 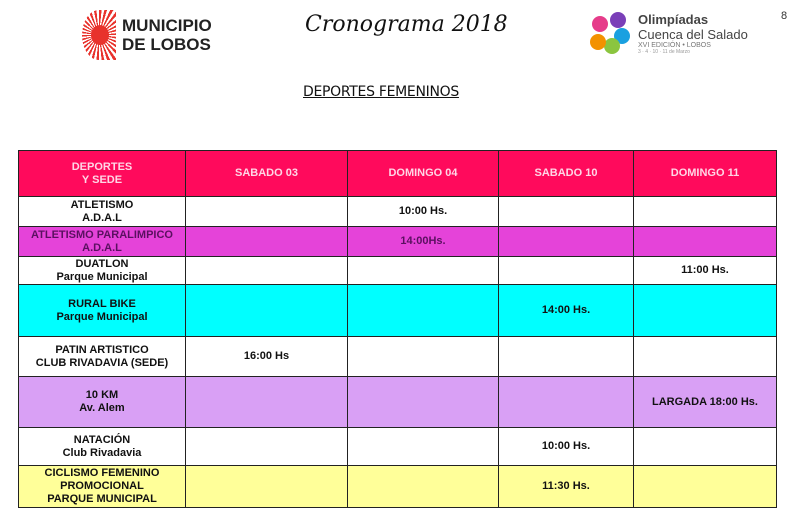 What do you see at coordinates (167, 35) in the screenshot?
I see `municipio-logo-text: MUNICIPIO DE LOBOS` at bounding box center [167, 35].